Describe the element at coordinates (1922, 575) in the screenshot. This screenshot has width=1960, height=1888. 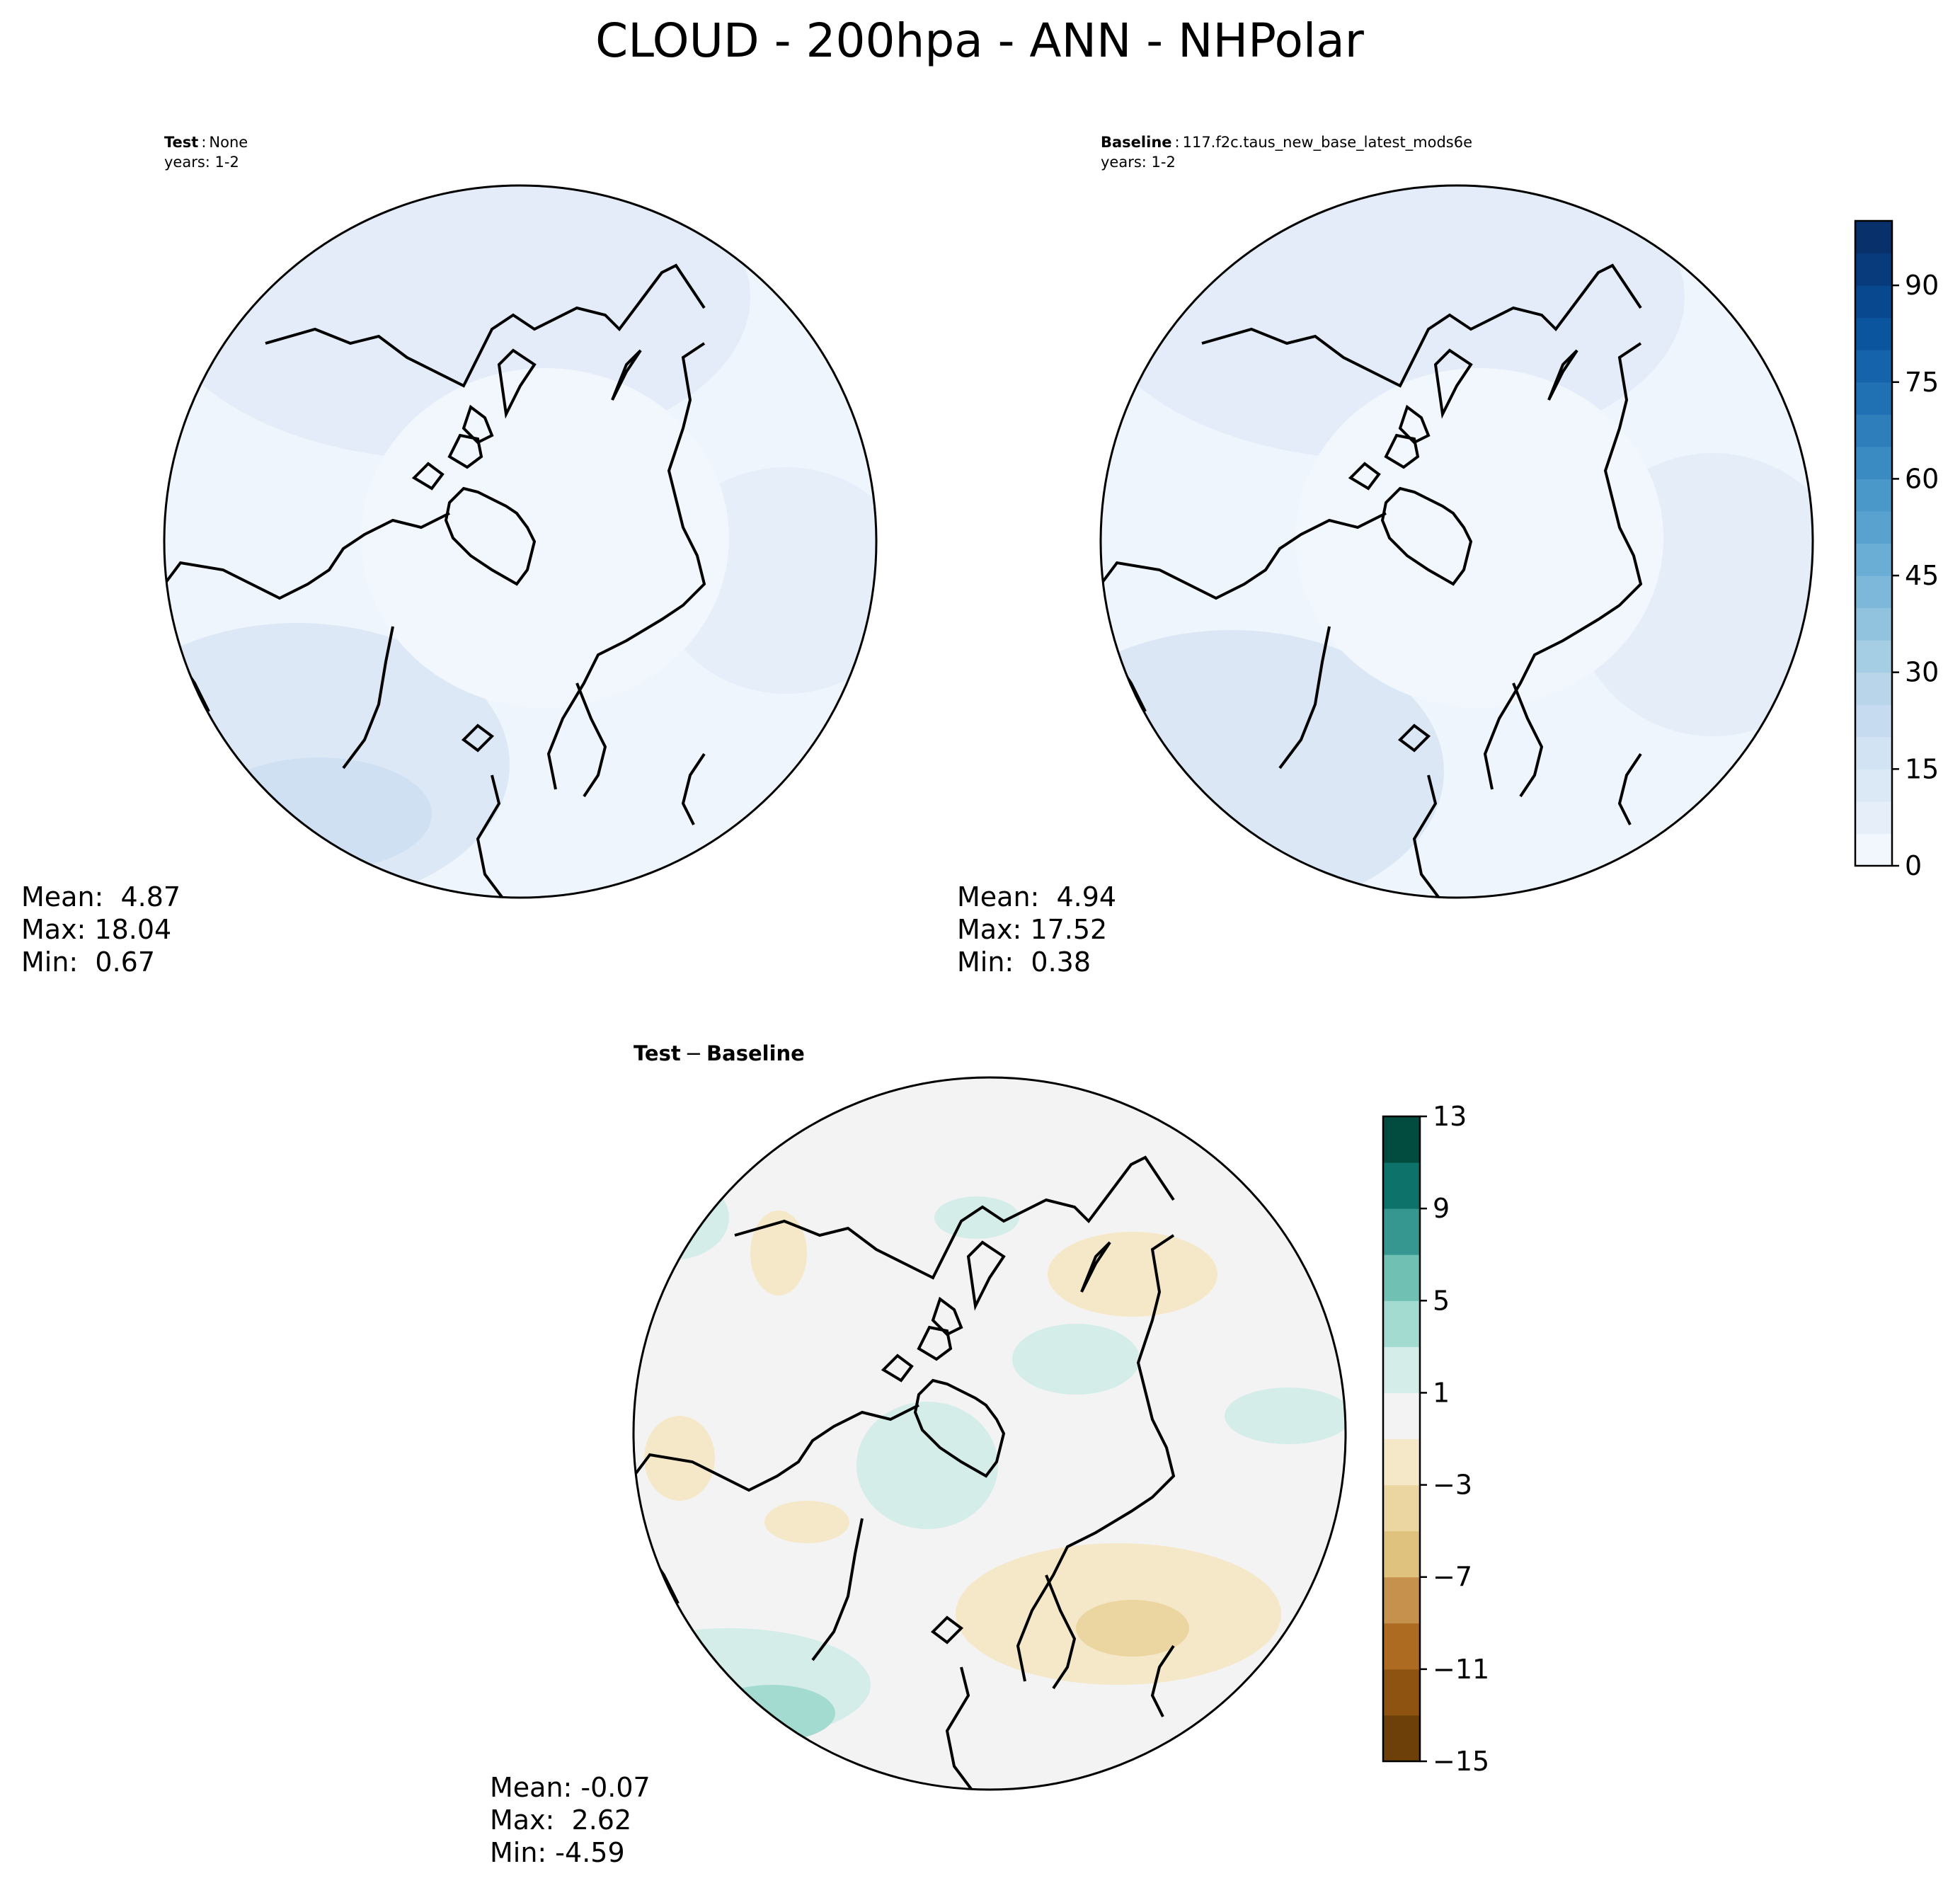
I see `main-colorbar-tick-label: 45` at that location.